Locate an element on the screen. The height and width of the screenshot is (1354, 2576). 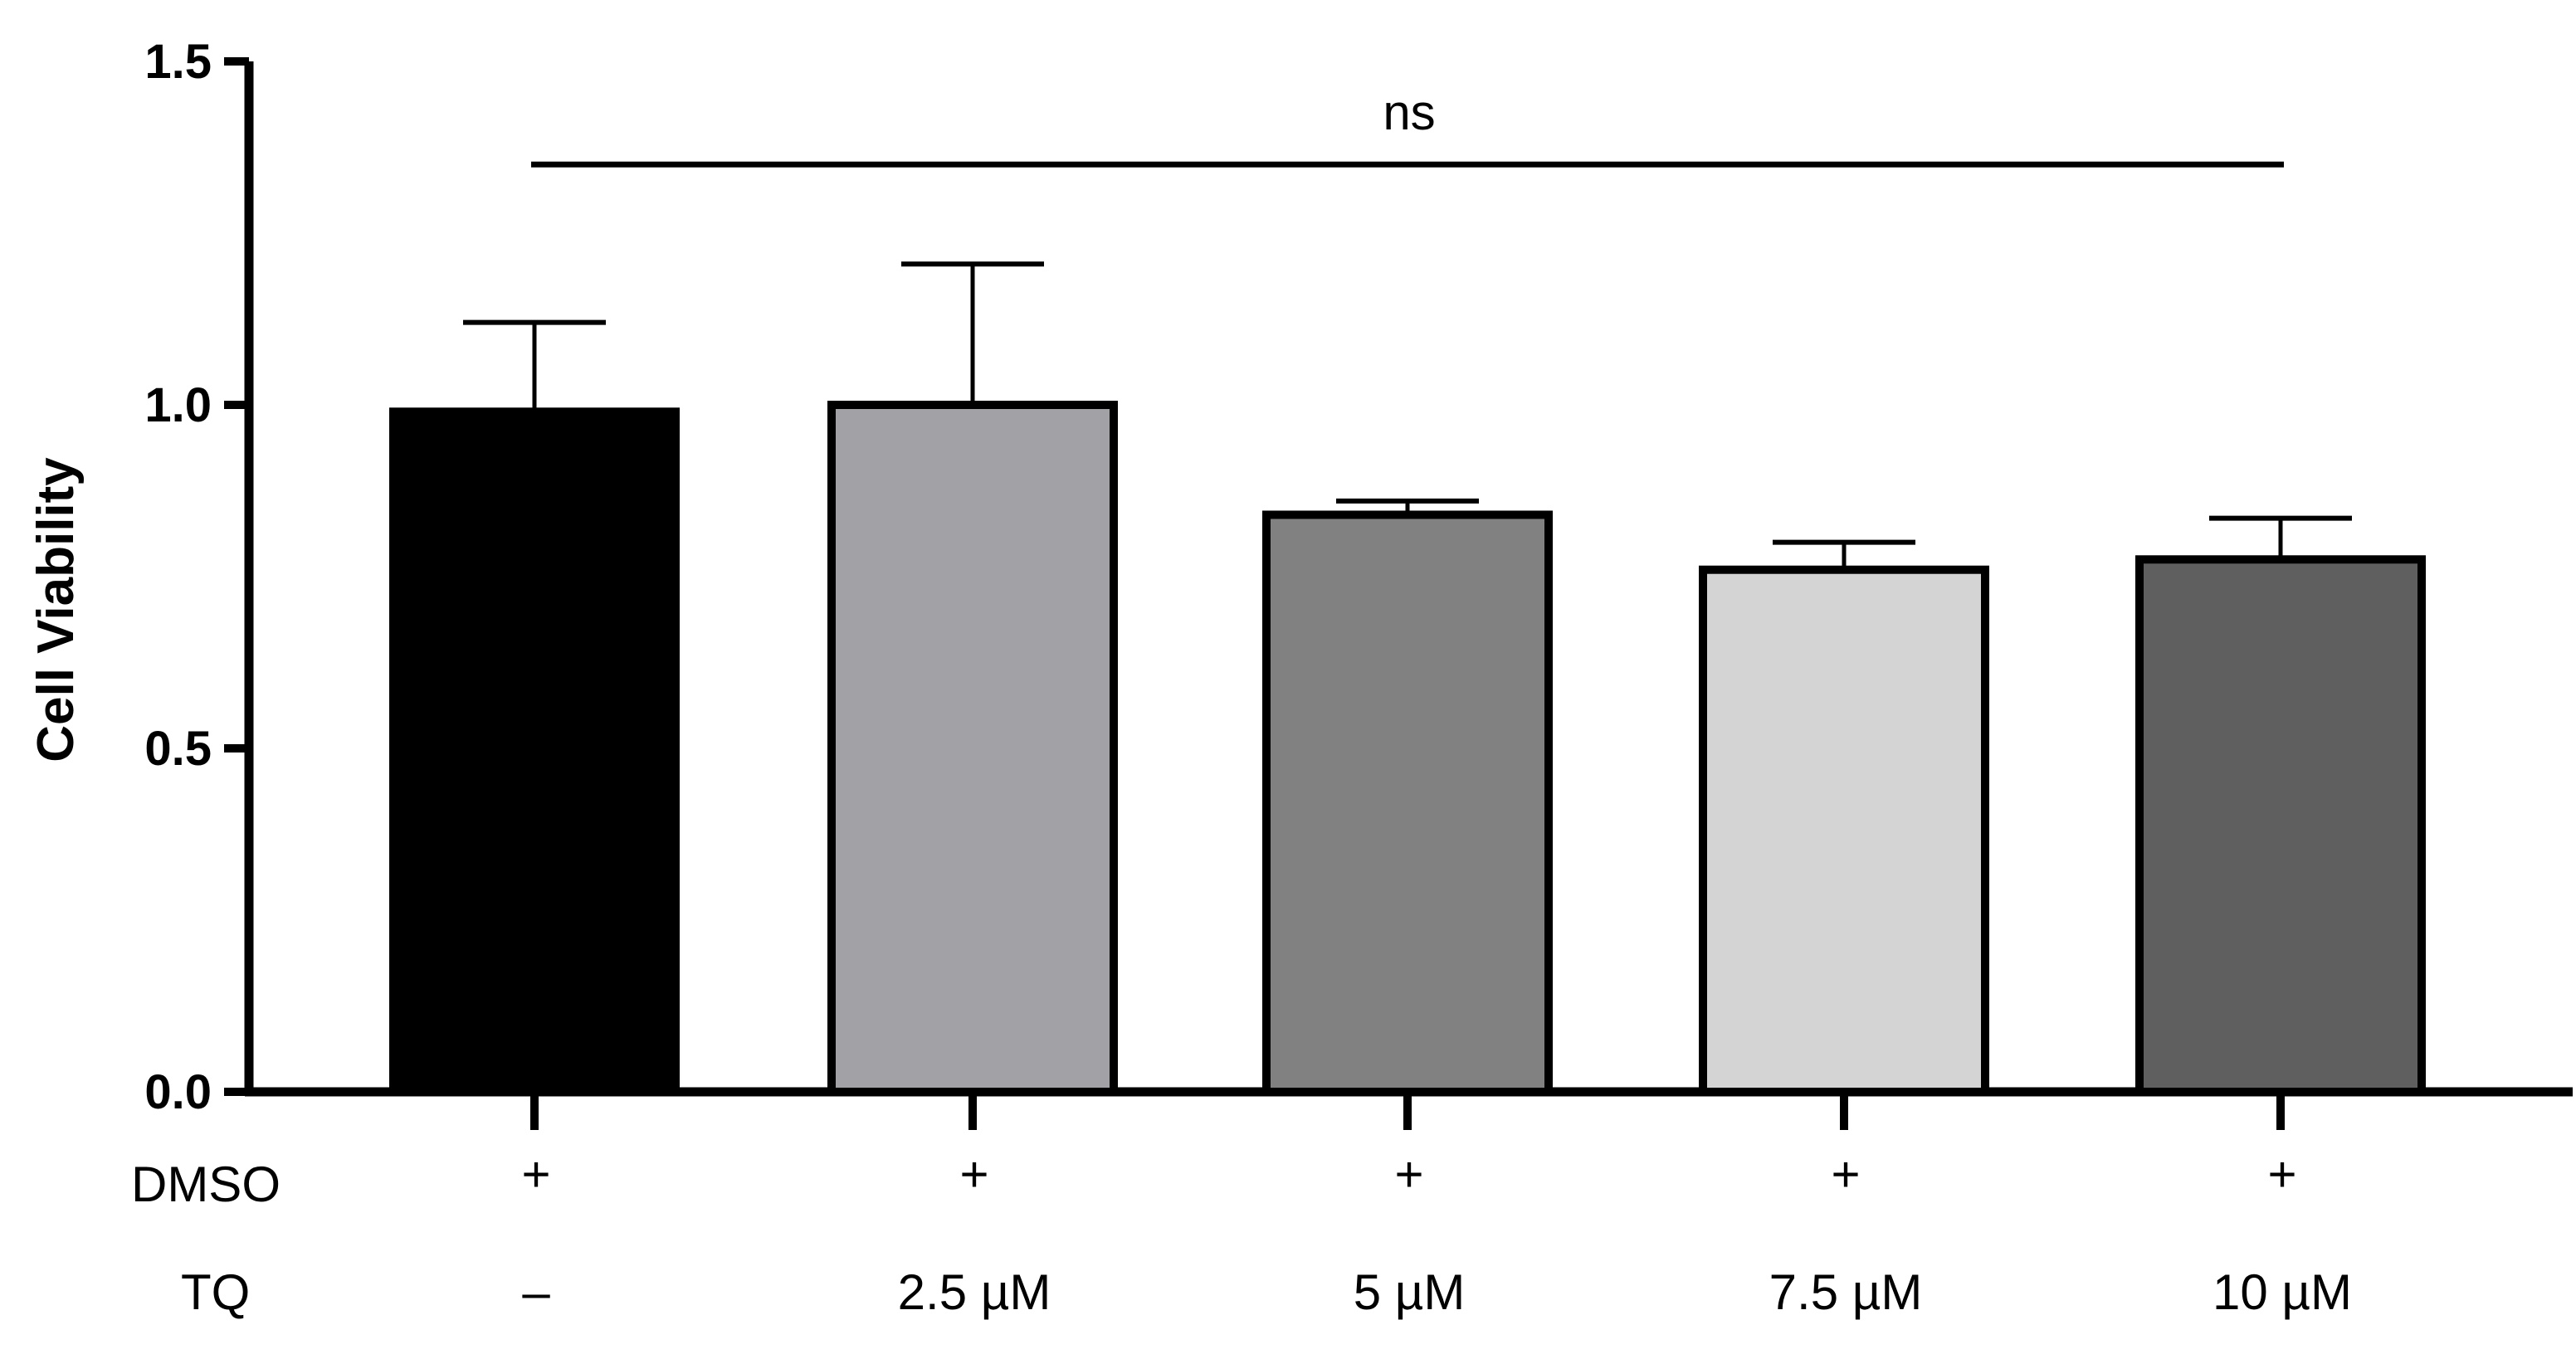
y-tick-label: 0.0 is located at coordinates (178, 1092).